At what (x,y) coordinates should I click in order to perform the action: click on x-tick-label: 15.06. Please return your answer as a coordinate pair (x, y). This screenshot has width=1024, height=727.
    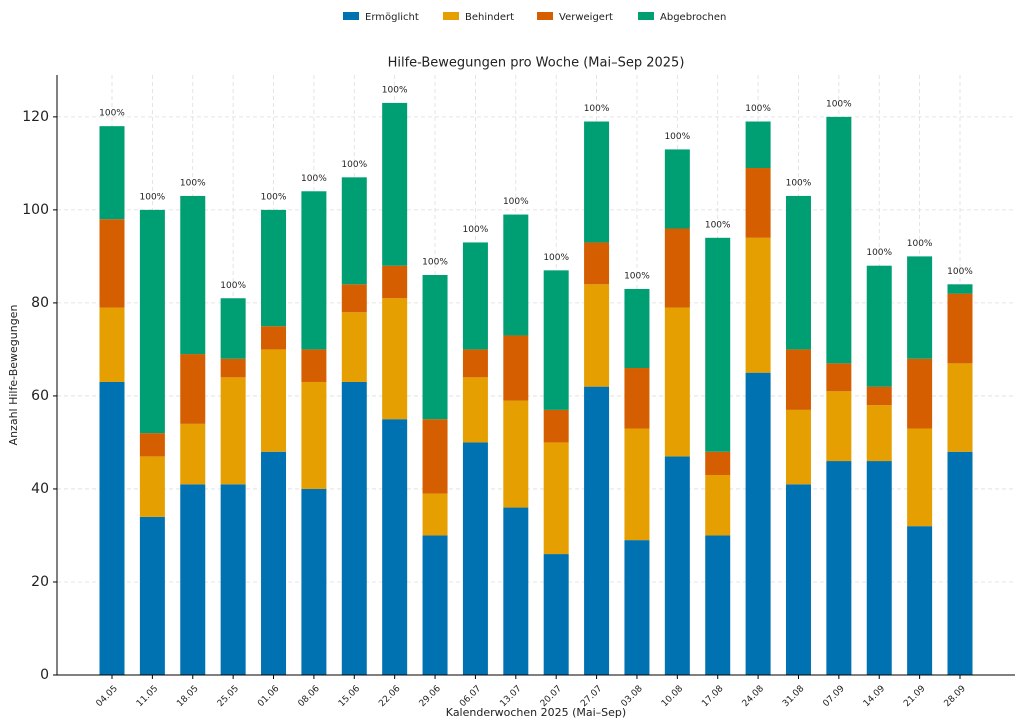
    Looking at the image, I should click on (349, 696).